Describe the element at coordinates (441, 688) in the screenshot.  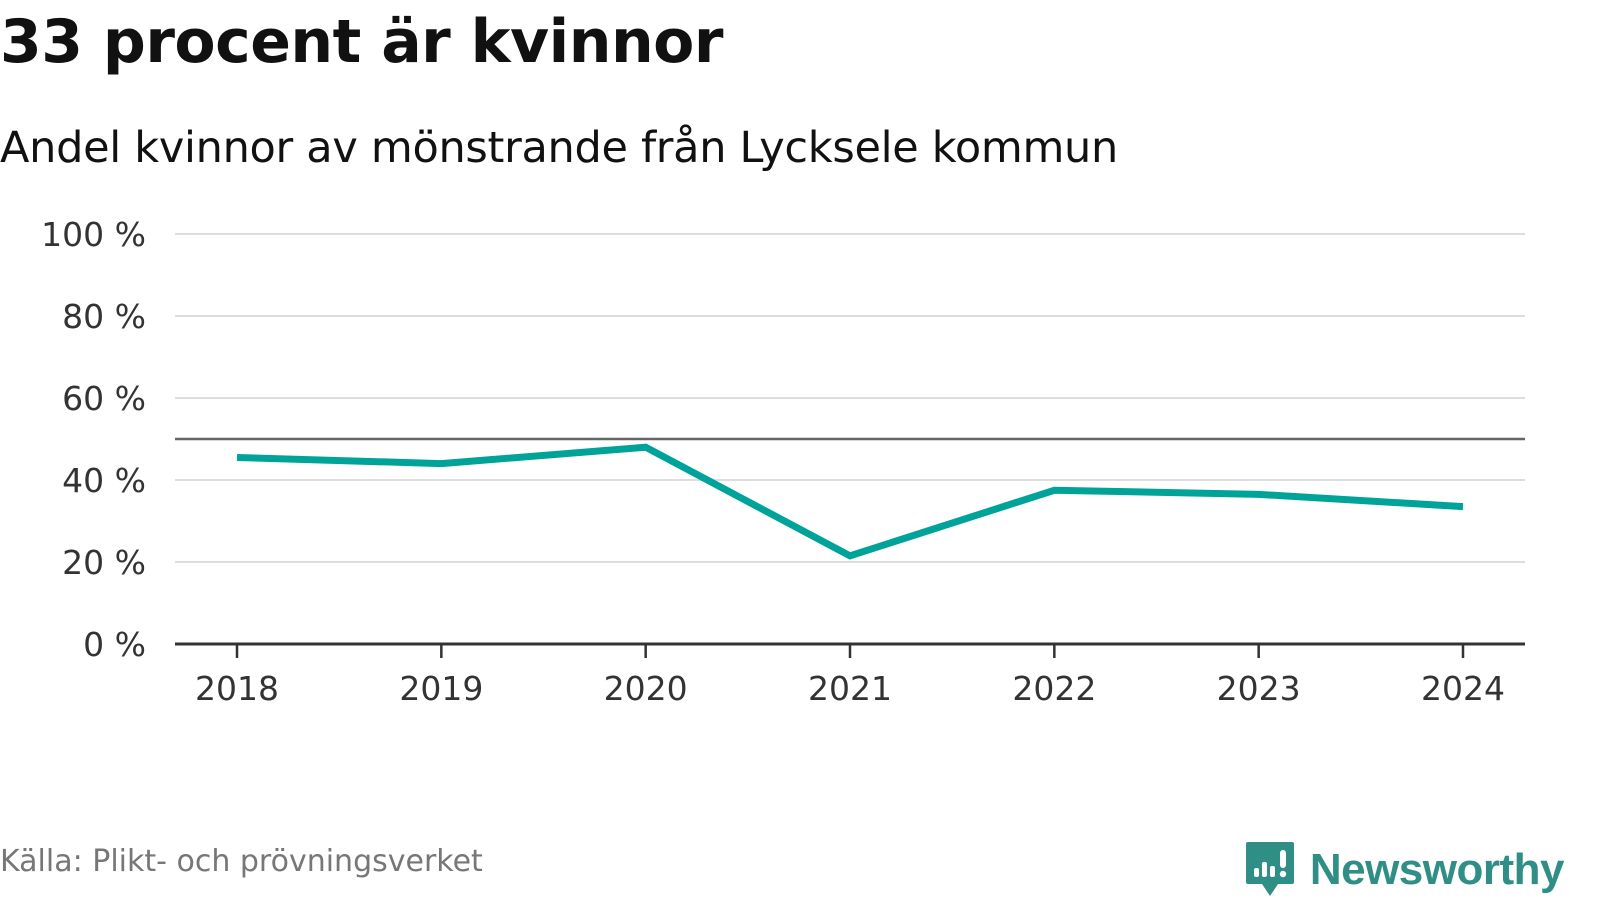
I see `x-tick-label: 2019` at that location.